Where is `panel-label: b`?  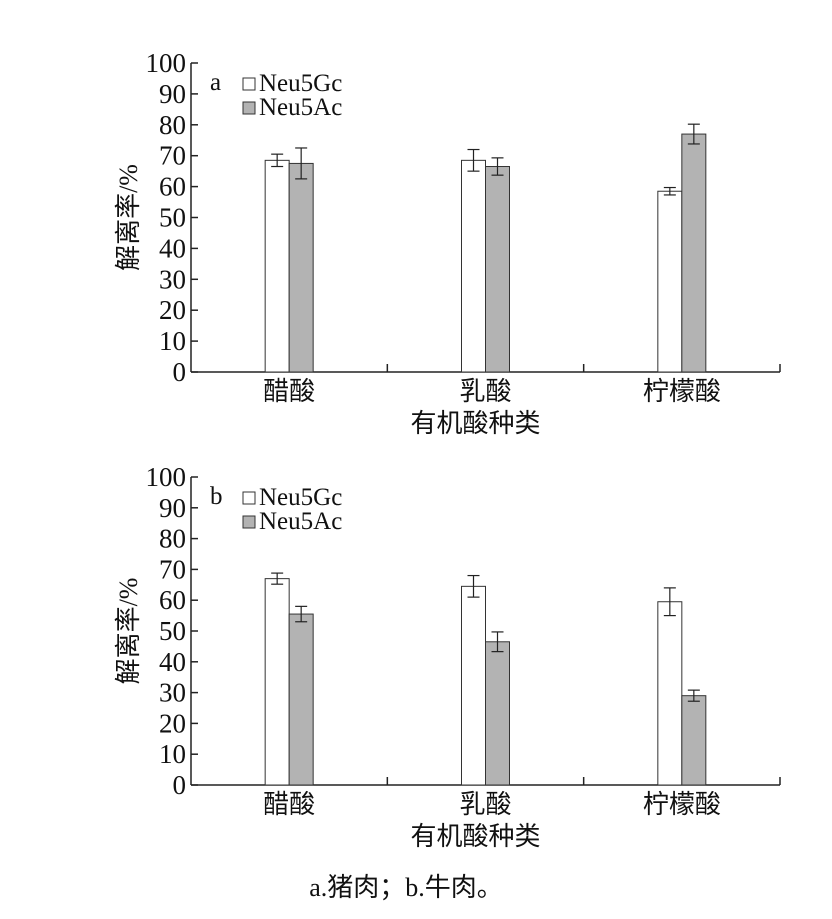 panel-label: b is located at coordinates (216, 496).